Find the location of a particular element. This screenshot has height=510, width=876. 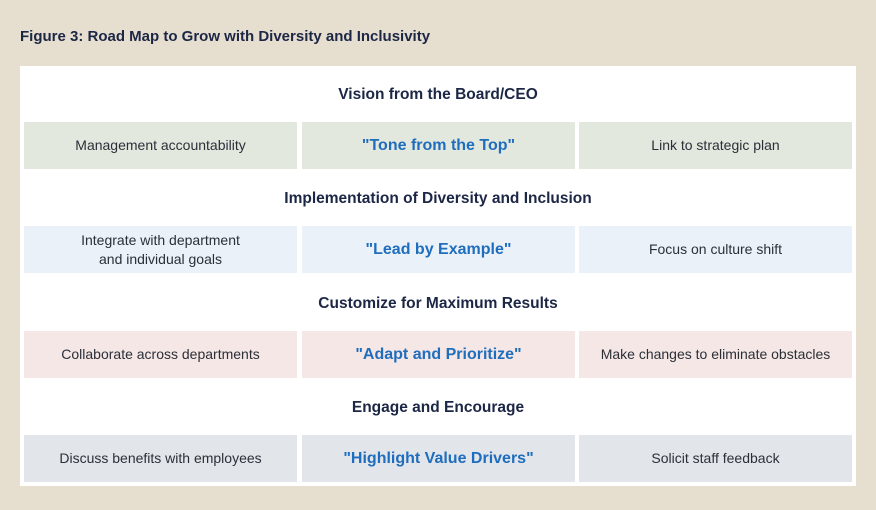

roadmap-item: Solicit staff feedback is located at coordinates (715, 458).